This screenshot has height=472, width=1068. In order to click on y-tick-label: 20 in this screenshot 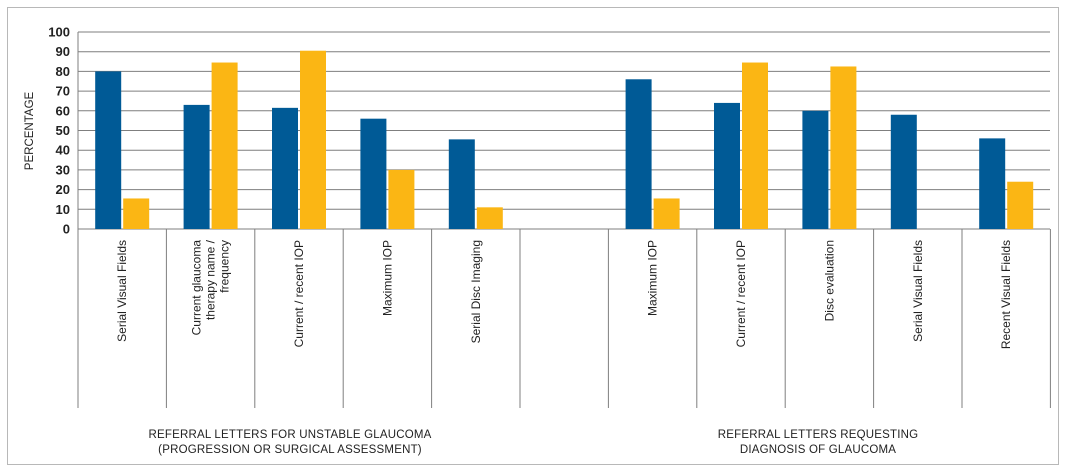, I will do `click(63, 189)`.